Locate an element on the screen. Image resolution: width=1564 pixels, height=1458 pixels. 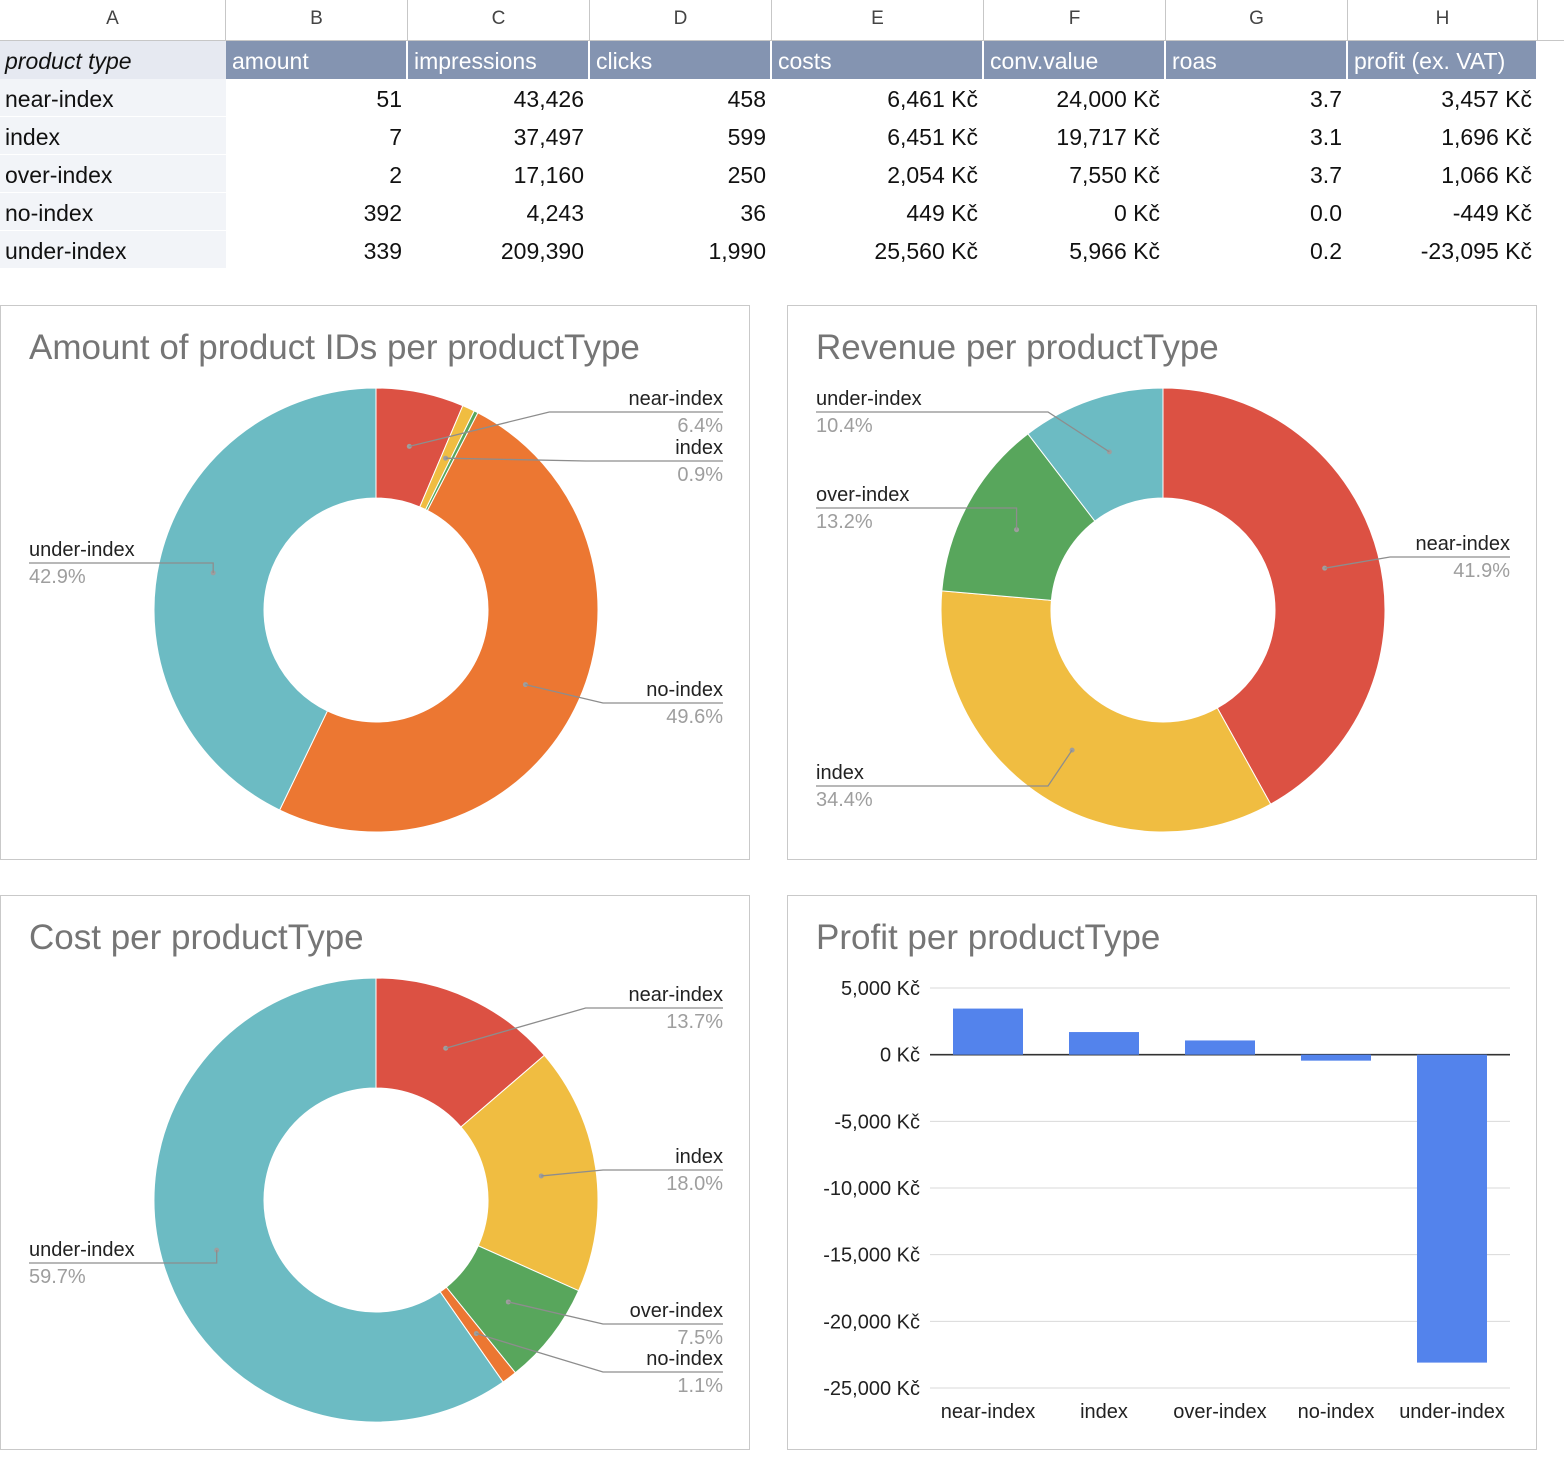
bar-near-index is located at coordinates (988, 1031).